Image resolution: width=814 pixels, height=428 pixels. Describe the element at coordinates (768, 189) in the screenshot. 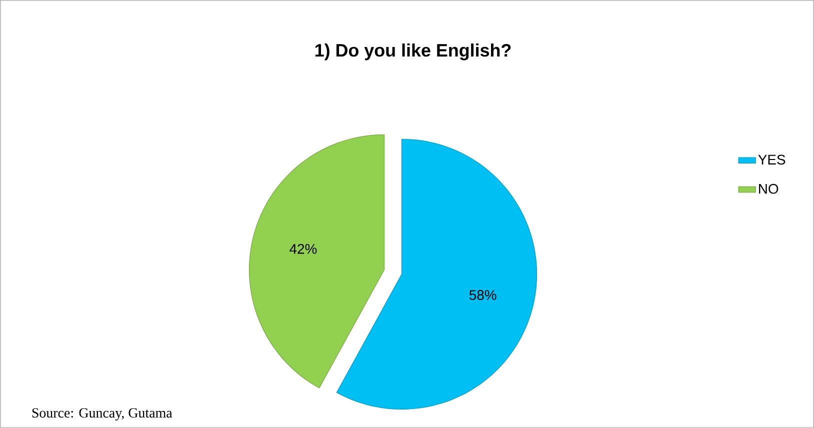

I see `legend-label: NO` at that location.